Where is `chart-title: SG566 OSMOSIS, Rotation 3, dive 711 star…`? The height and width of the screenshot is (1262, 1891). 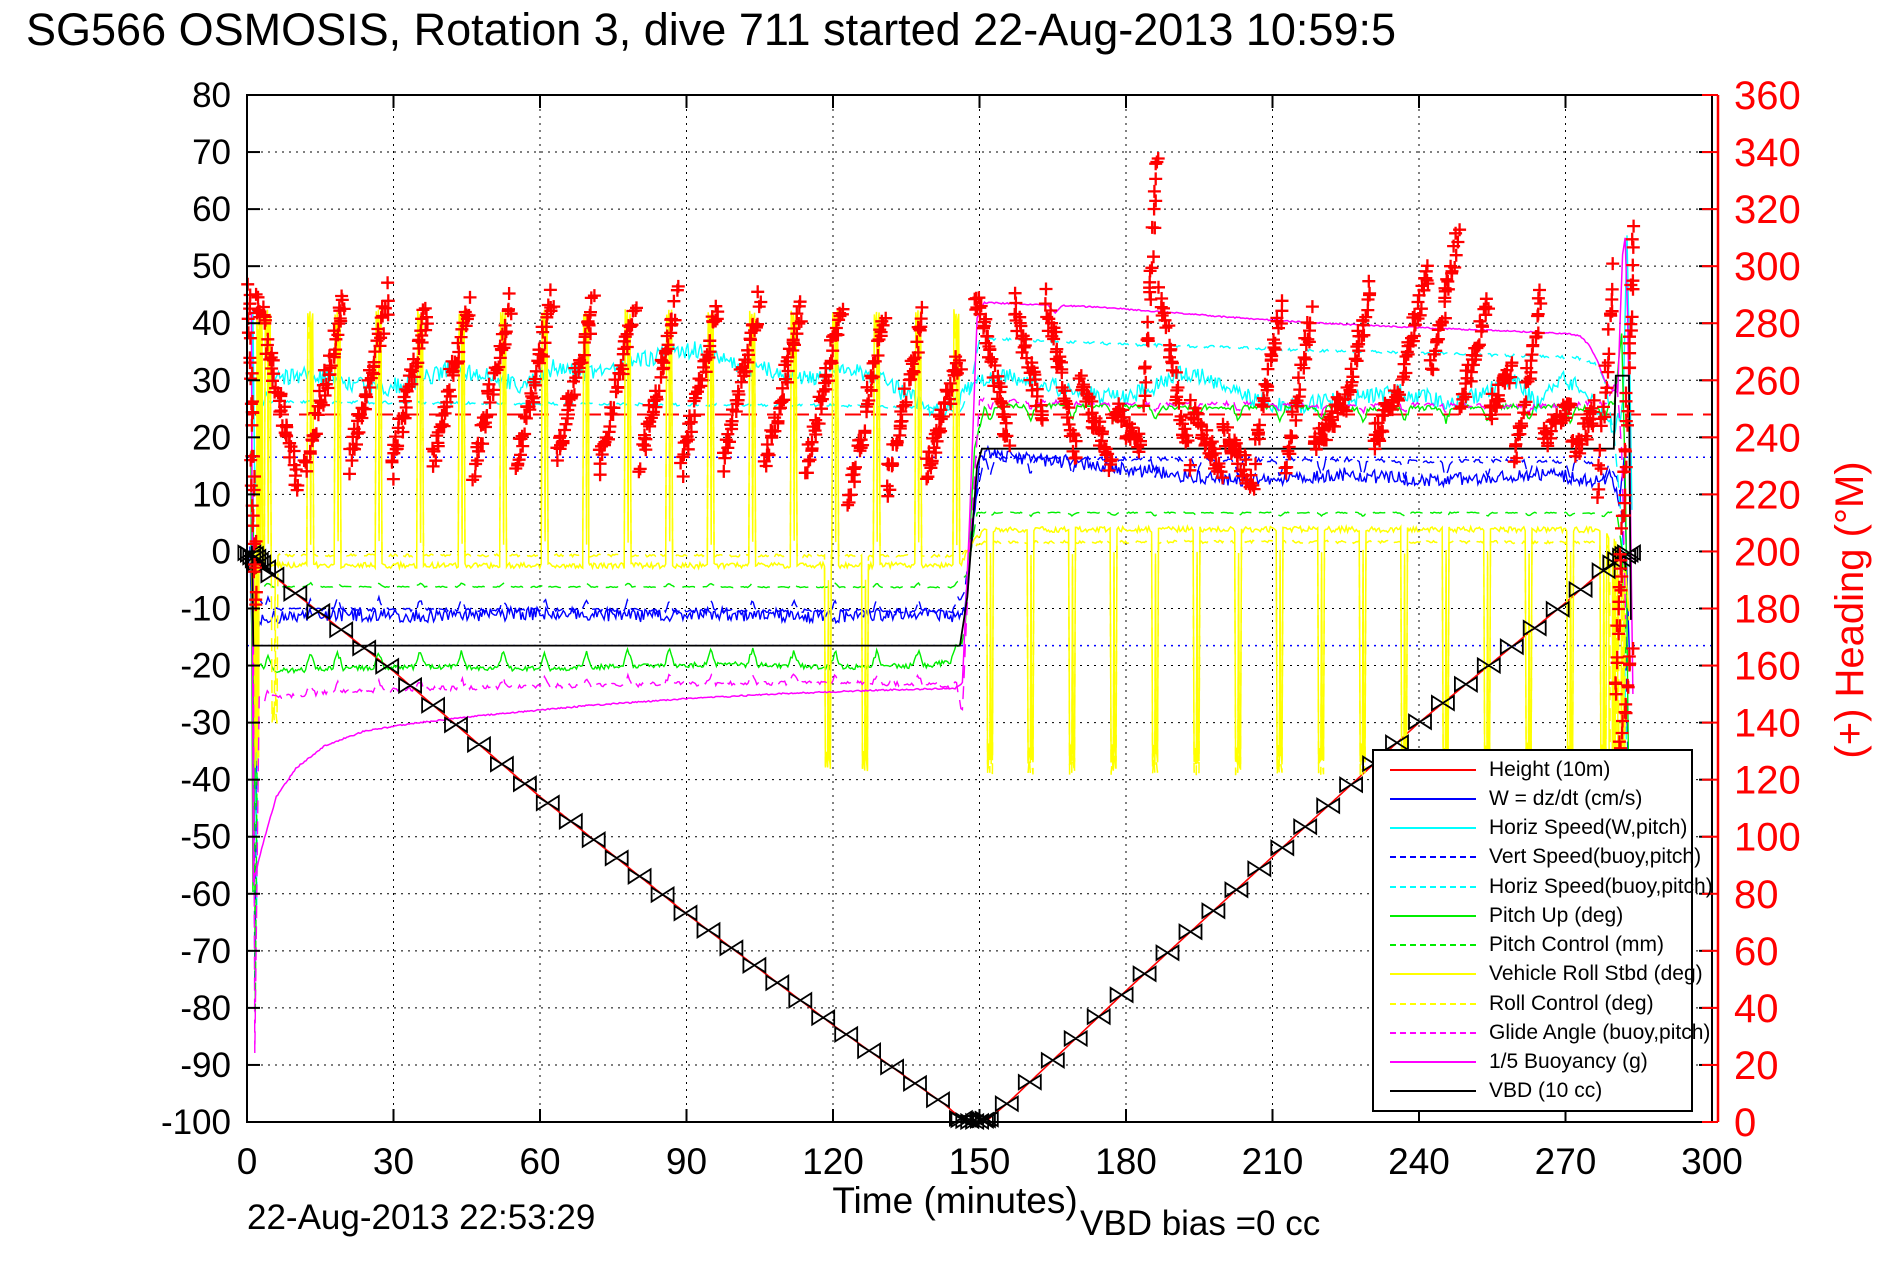
chart-title: SG566 OSMOSIS, Rotation 3, dive 711 star… is located at coordinates (711, 29).